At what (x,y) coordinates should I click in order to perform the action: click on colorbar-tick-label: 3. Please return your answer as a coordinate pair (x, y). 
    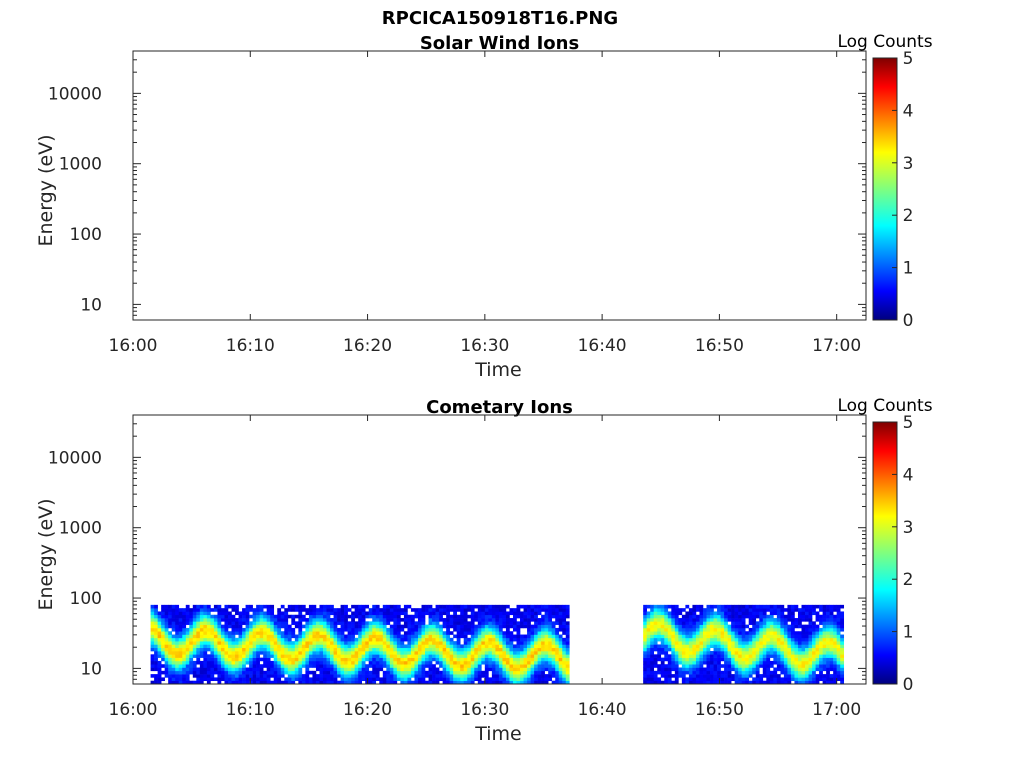
    Looking at the image, I should click on (908, 528).